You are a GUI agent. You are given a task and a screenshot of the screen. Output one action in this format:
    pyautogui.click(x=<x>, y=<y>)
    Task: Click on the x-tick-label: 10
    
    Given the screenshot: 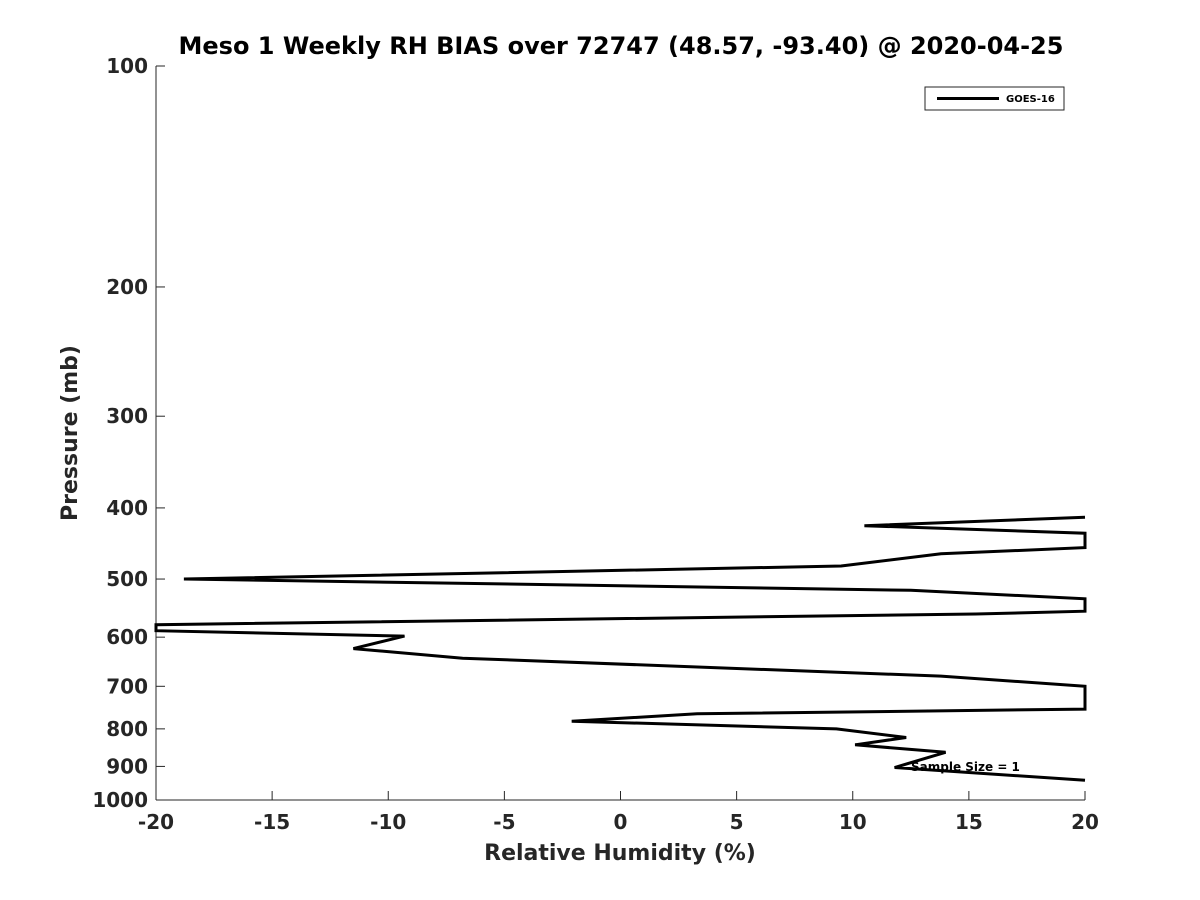 What is the action you would take?
    pyautogui.click(x=853, y=822)
    